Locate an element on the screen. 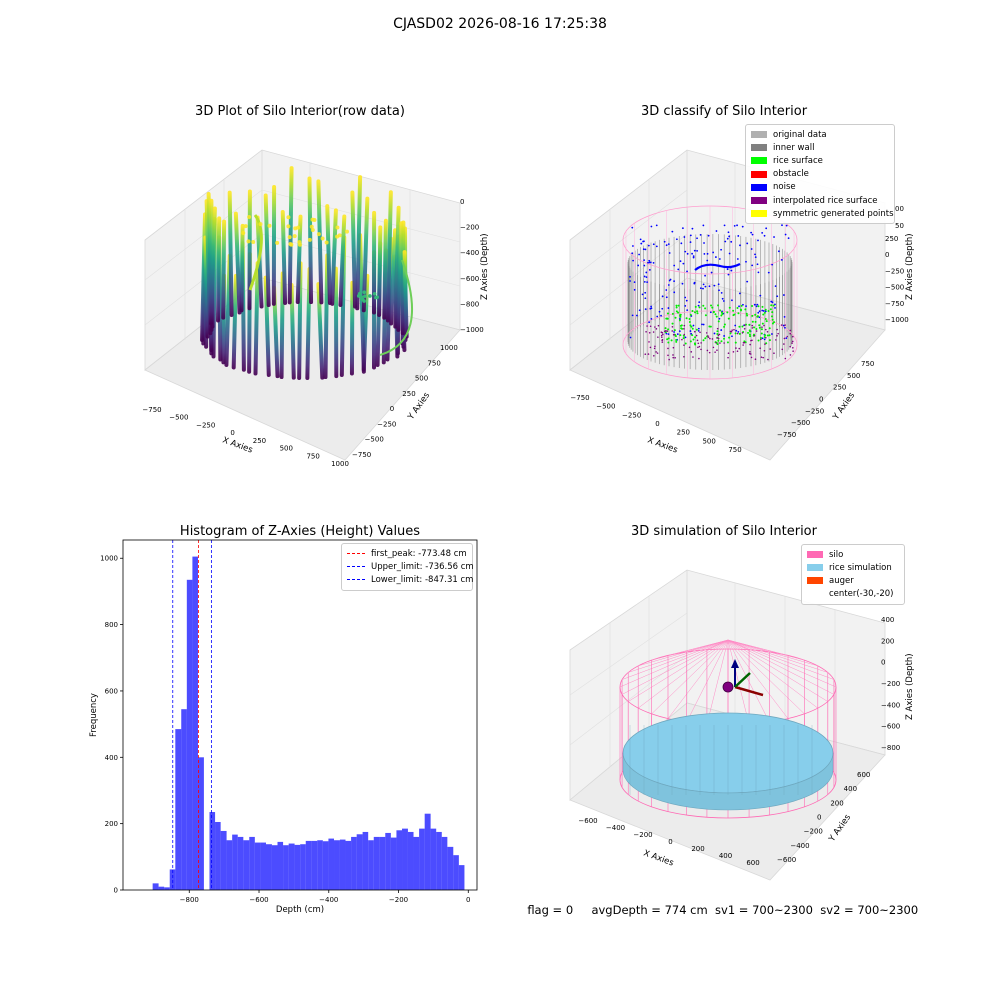 This screenshot has height=1000, width=1000. legend-item: rice simulation is located at coordinates (853, 567).